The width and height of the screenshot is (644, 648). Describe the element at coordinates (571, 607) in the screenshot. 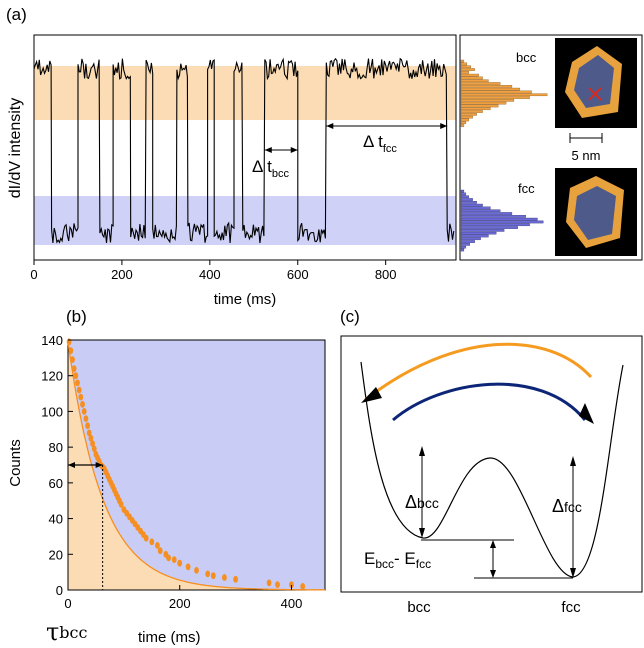

I see `x-label-fcc: fcc` at that location.